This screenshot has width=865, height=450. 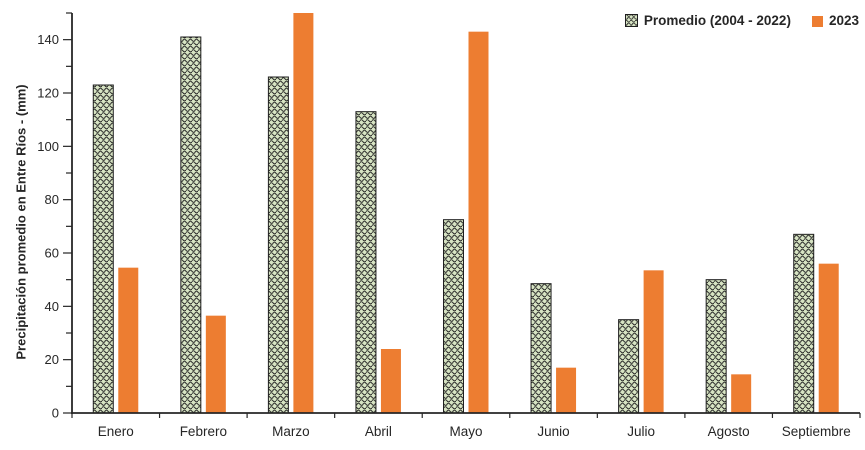 I want to click on x-category-label: Junio, so click(x=553, y=431).